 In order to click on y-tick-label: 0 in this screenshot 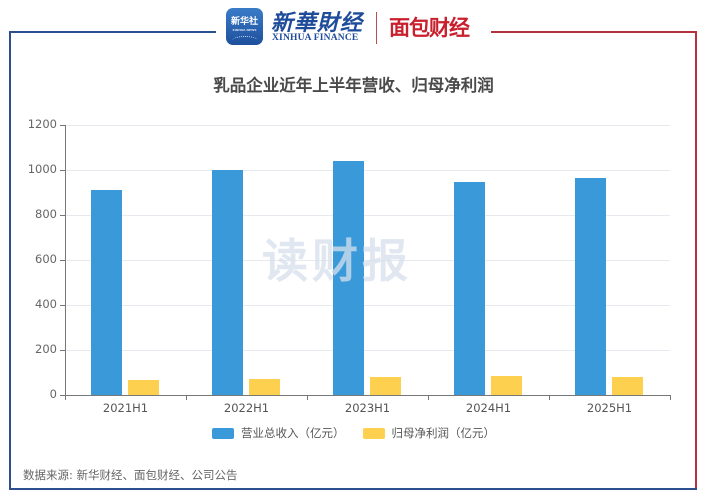, I will do `click(53, 394)`.